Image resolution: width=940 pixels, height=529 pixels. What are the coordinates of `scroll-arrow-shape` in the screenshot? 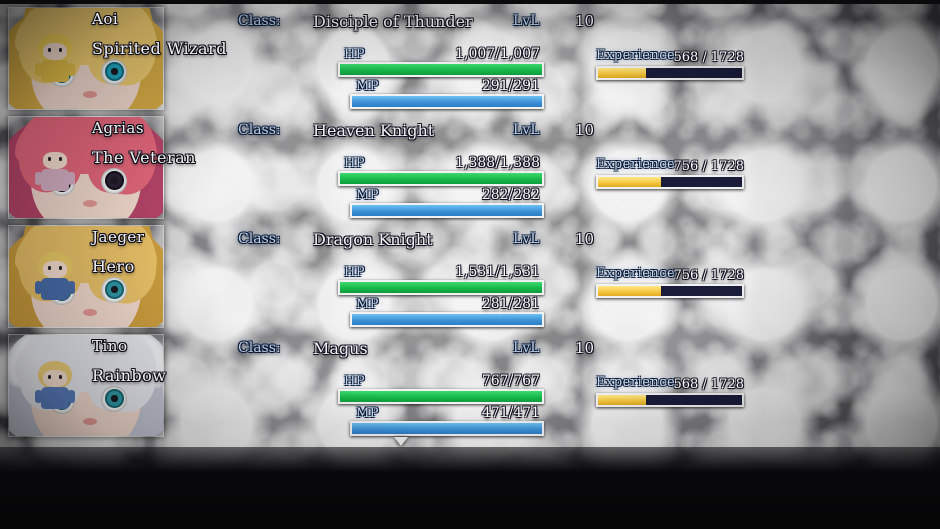 It's located at (401, 441).